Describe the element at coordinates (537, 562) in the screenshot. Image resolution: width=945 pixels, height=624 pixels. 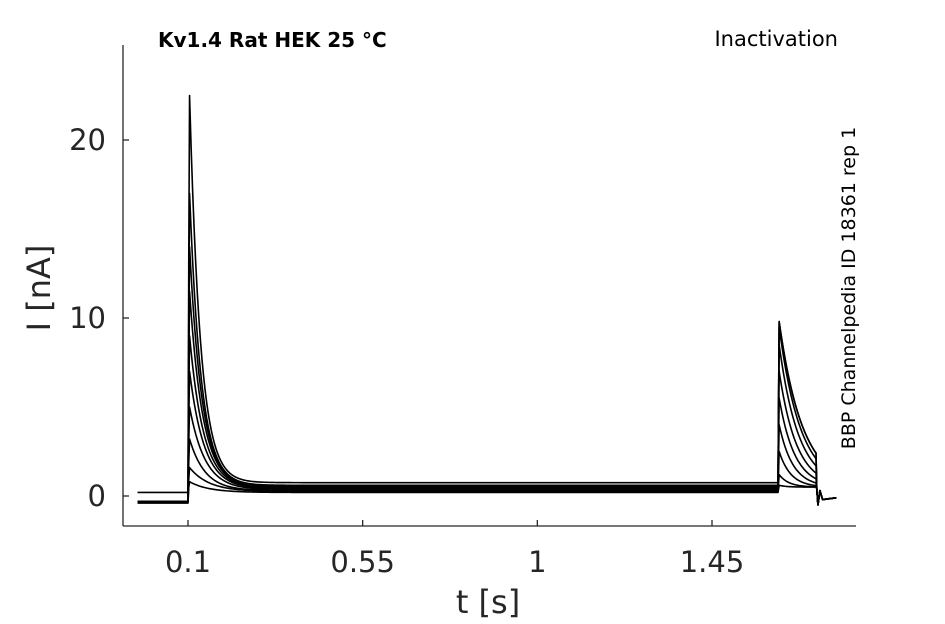
I see `x-tick-label: 1` at that location.